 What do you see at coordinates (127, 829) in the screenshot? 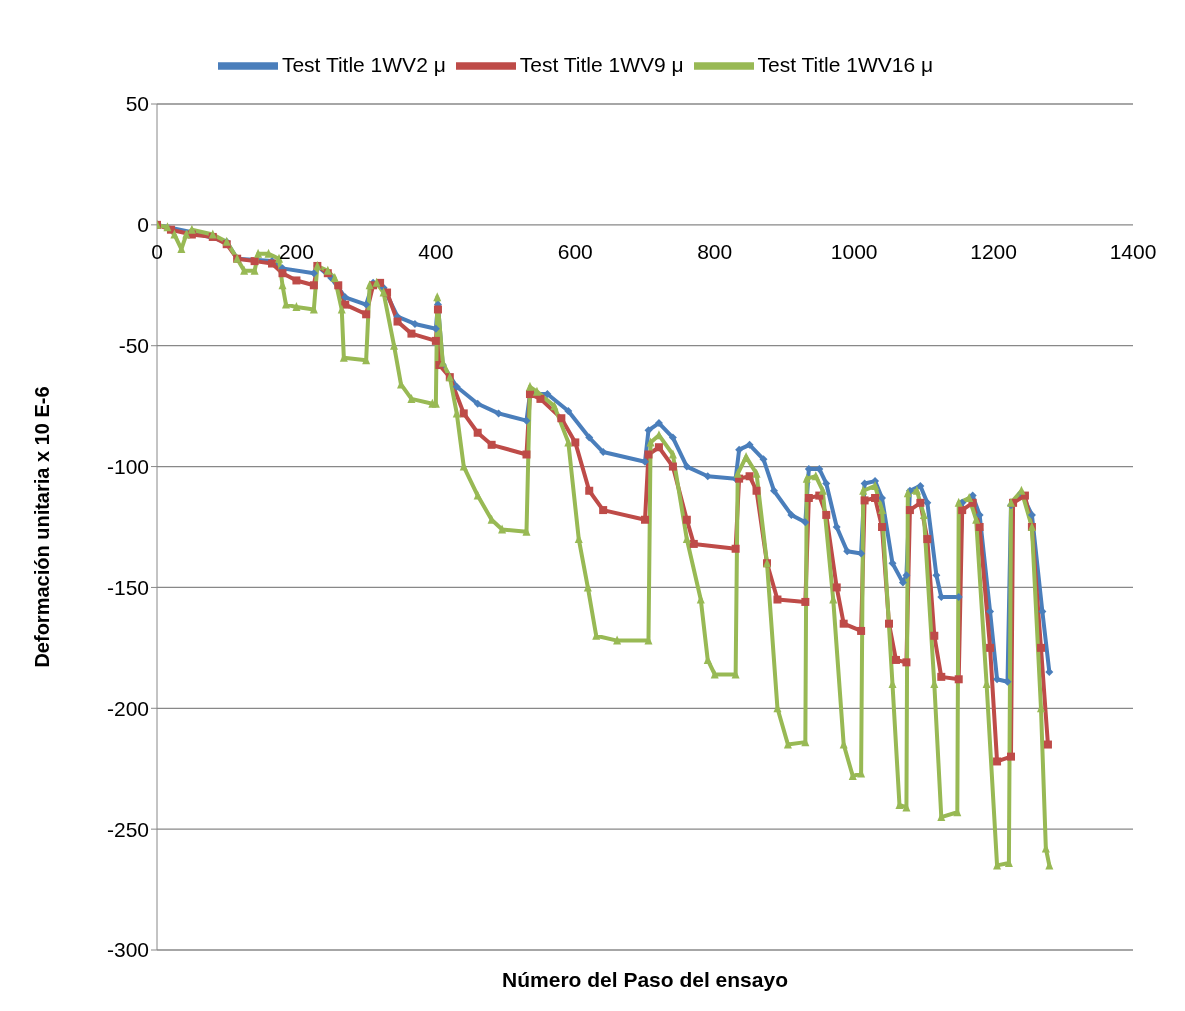
I see `y-tick-label: -250` at bounding box center [127, 829].